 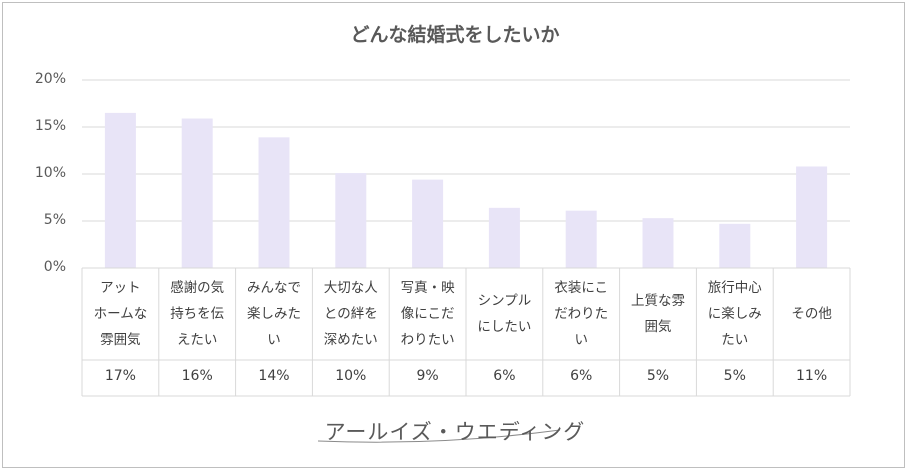 What do you see at coordinates (54, 267) in the screenshot?
I see `y-tick-label: 0%` at bounding box center [54, 267].